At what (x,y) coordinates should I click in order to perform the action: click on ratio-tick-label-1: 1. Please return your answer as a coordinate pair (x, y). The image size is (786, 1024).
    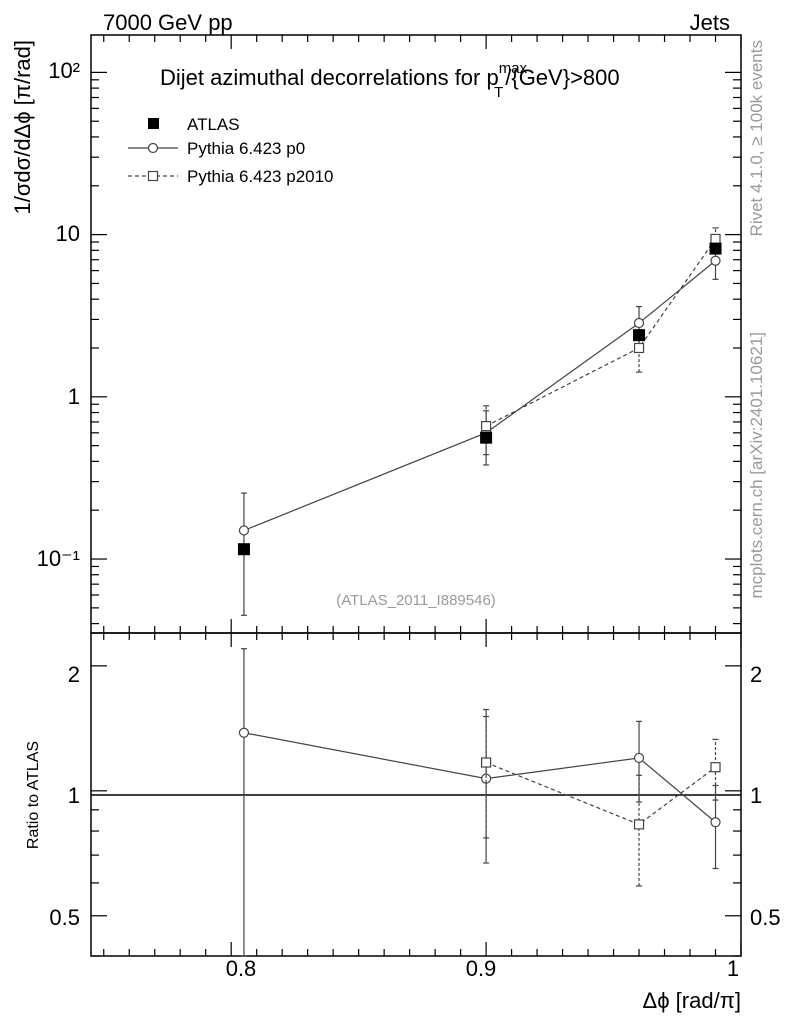
    Looking at the image, I should click on (74, 795).